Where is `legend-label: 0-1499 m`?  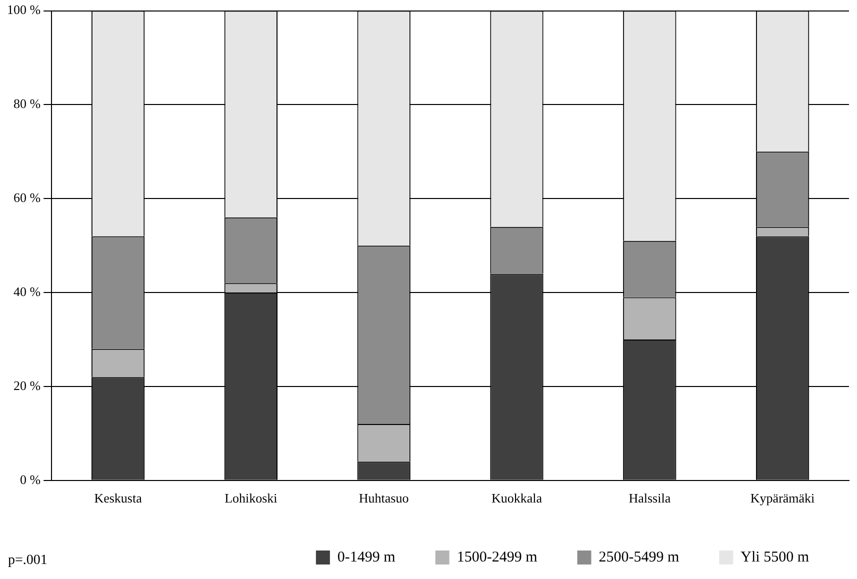
legend-label: 0-1499 m is located at coordinates (366, 557).